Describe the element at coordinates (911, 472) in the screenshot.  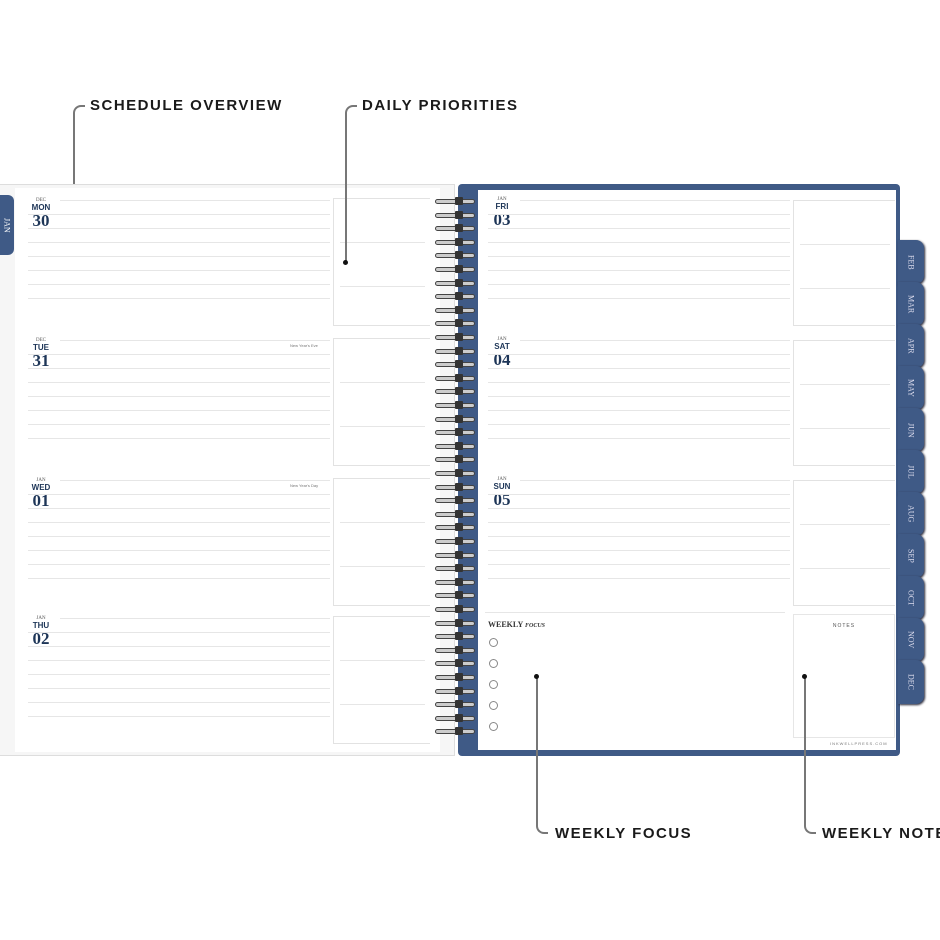
I see `month-tab-jul: JUL` at that location.